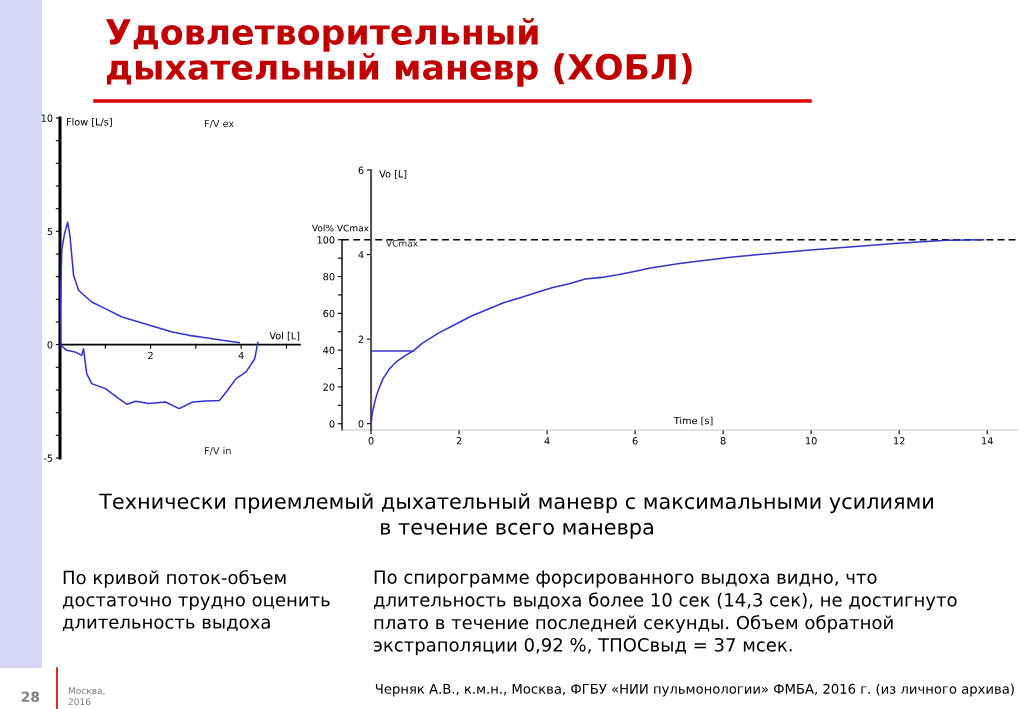 The width and height of the screenshot is (1024, 709). I want to click on annotation: F/V in, so click(217, 451).